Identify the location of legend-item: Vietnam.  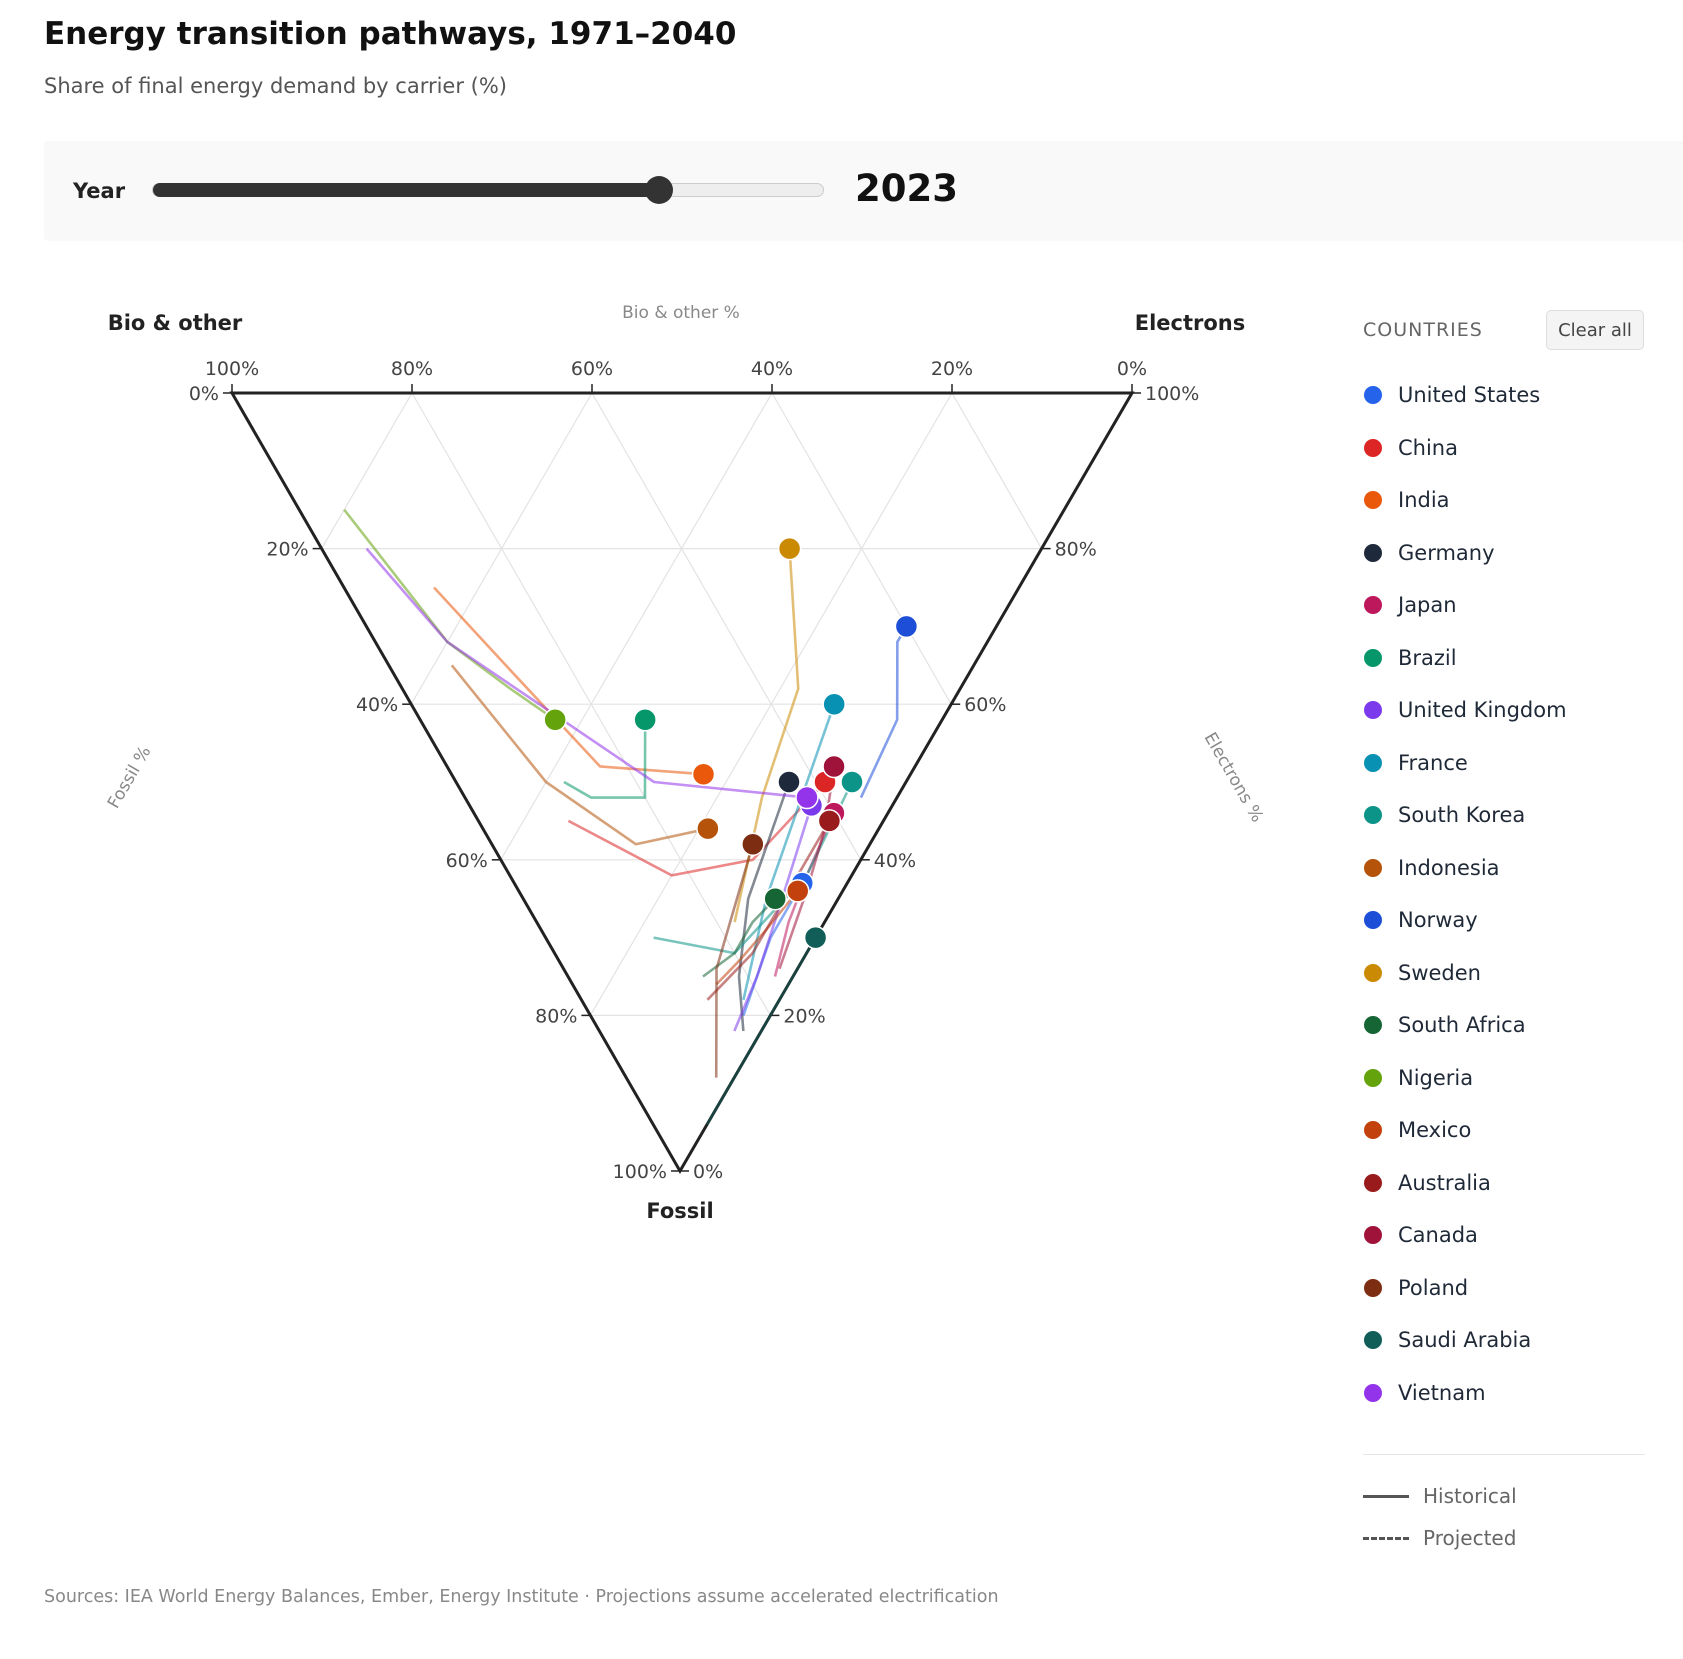
(1424, 1393).